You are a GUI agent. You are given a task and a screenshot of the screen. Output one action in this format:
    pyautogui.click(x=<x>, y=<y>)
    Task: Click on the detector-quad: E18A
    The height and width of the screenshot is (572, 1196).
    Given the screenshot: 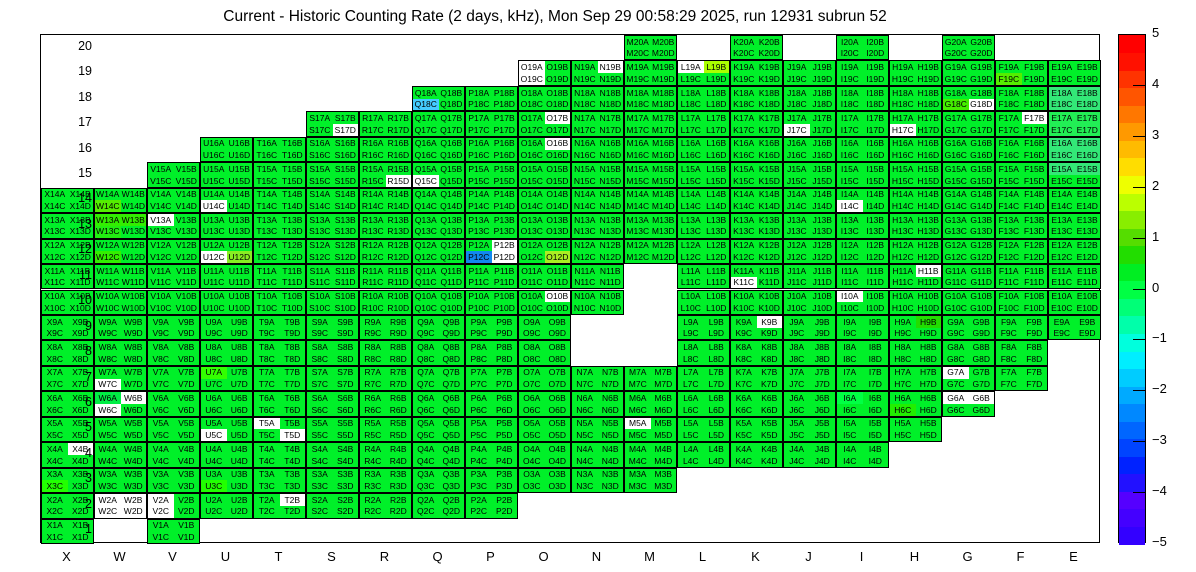 What is the action you would take?
    pyautogui.click(x=1062, y=92)
    